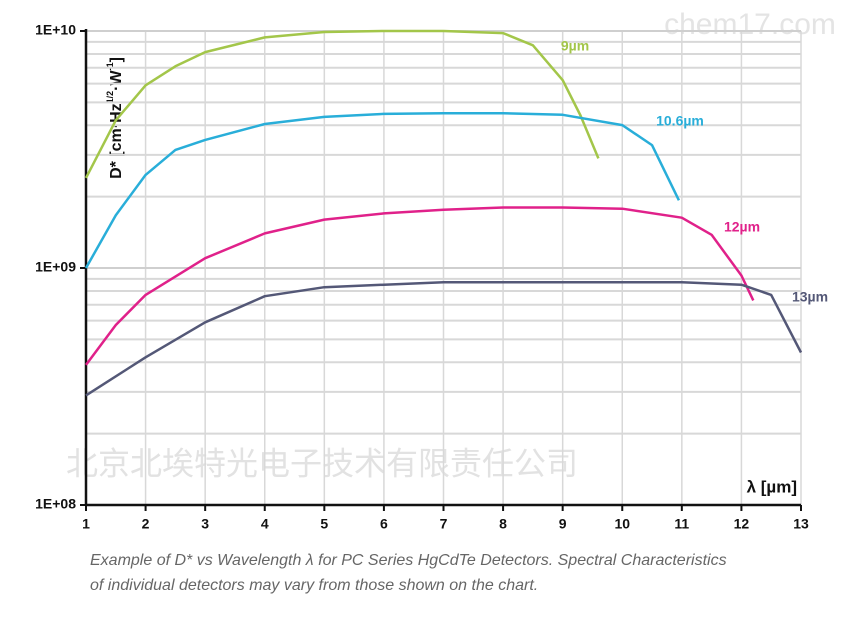  What do you see at coordinates (801, 524) in the screenshot?
I see `x-tick-label: 13` at bounding box center [801, 524].